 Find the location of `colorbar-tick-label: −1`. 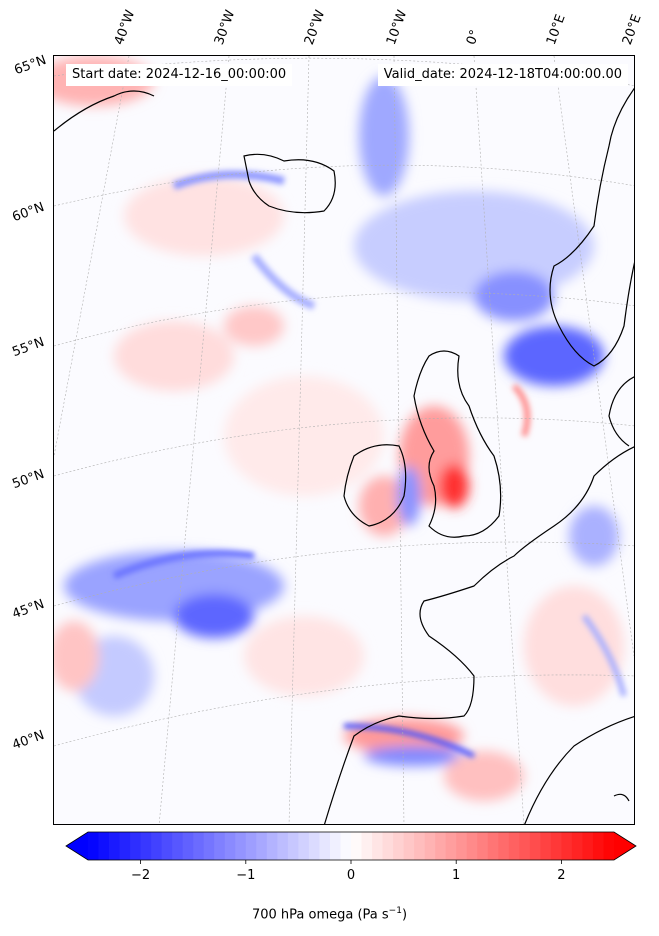

colorbar-tick-label: −1 is located at coordinates (245, 875).